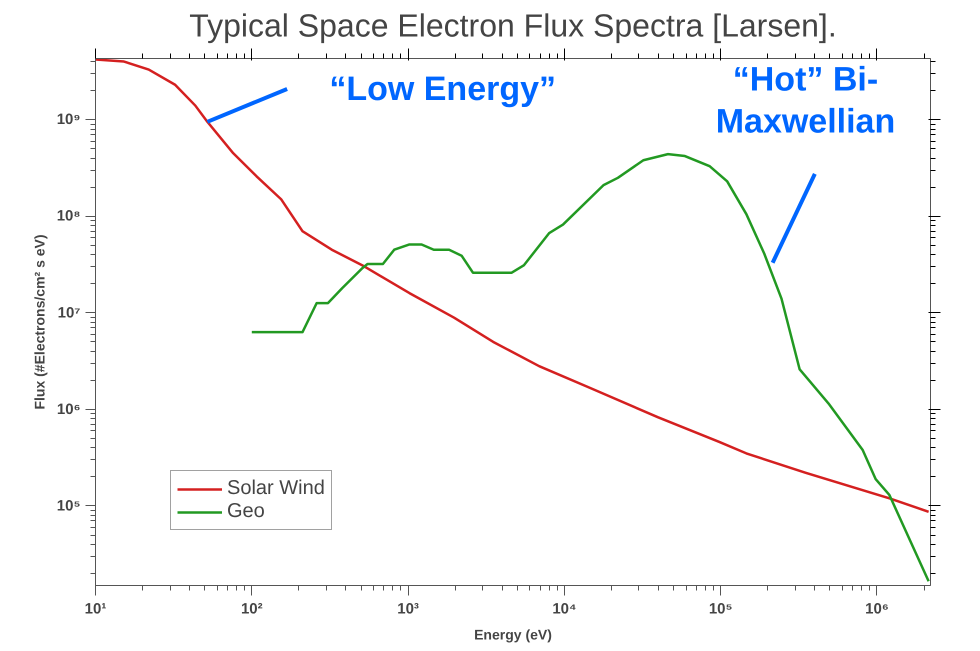 The image size is (980, 651). I want to click on chart-title: Typical Space Electron Flux Spectra [Larsen]., so click(513, 26).